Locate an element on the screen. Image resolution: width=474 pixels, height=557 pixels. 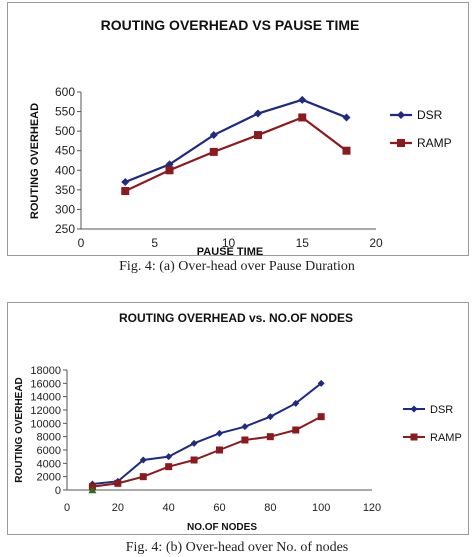
figure-caption-4b: Fig. 4: (b) Over-head over No. of nodes is located at coordinates (237, 547).